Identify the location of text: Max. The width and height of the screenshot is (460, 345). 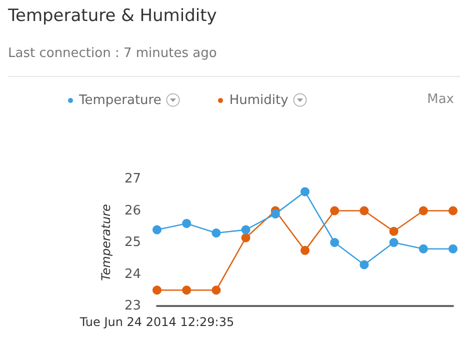
(440, 99).